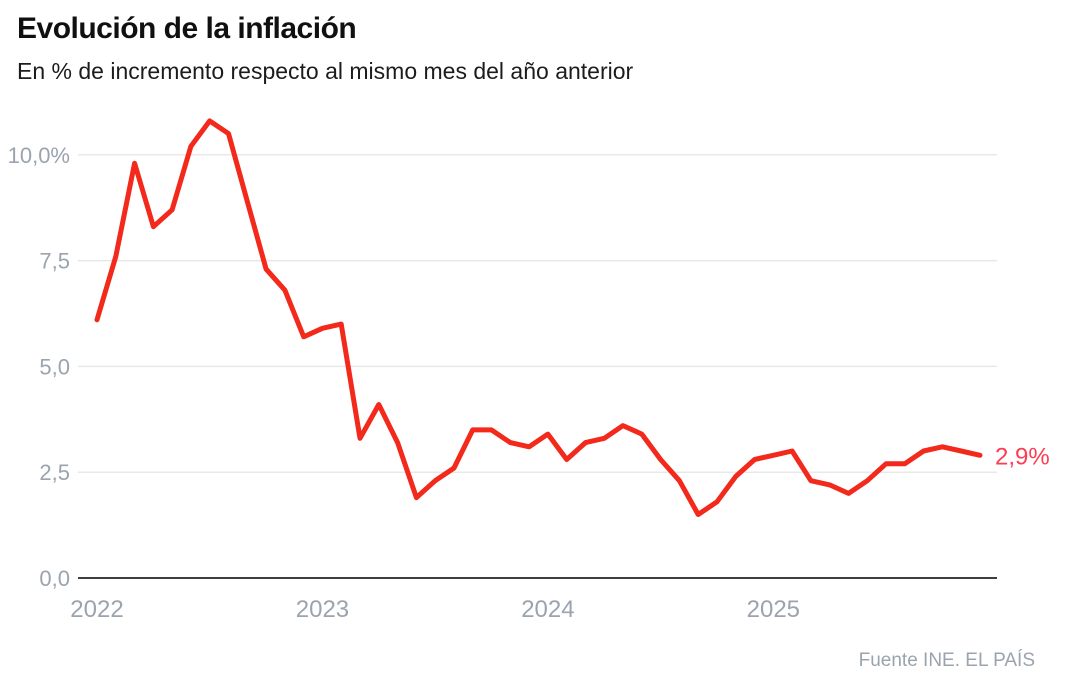 The height and width of the screenshot is (700, 1065). What do you see at coordinates (187, 28) in the screenshot?
I see `chart-title: Evolución de la inflación` at bounding box center [187, 28].